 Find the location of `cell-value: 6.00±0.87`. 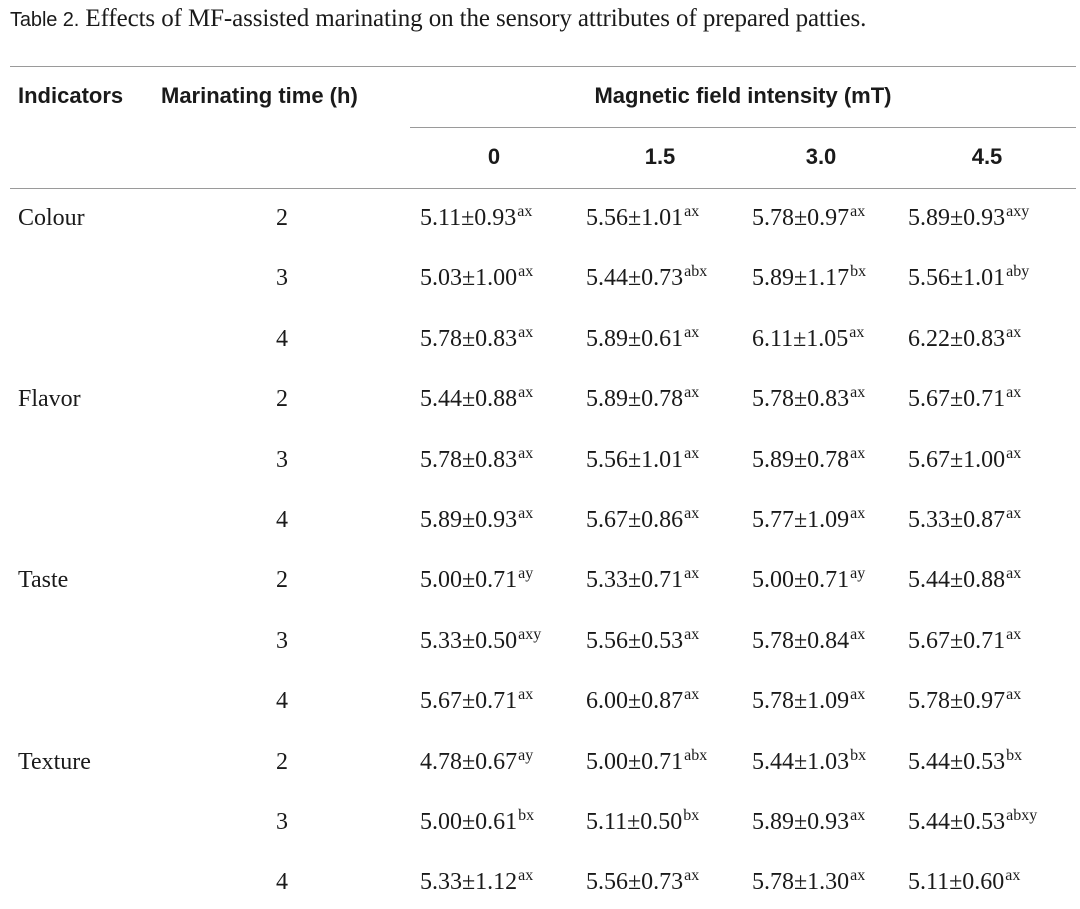

cell-value: 6.00±0.87 is located at coordinates (635, 701).